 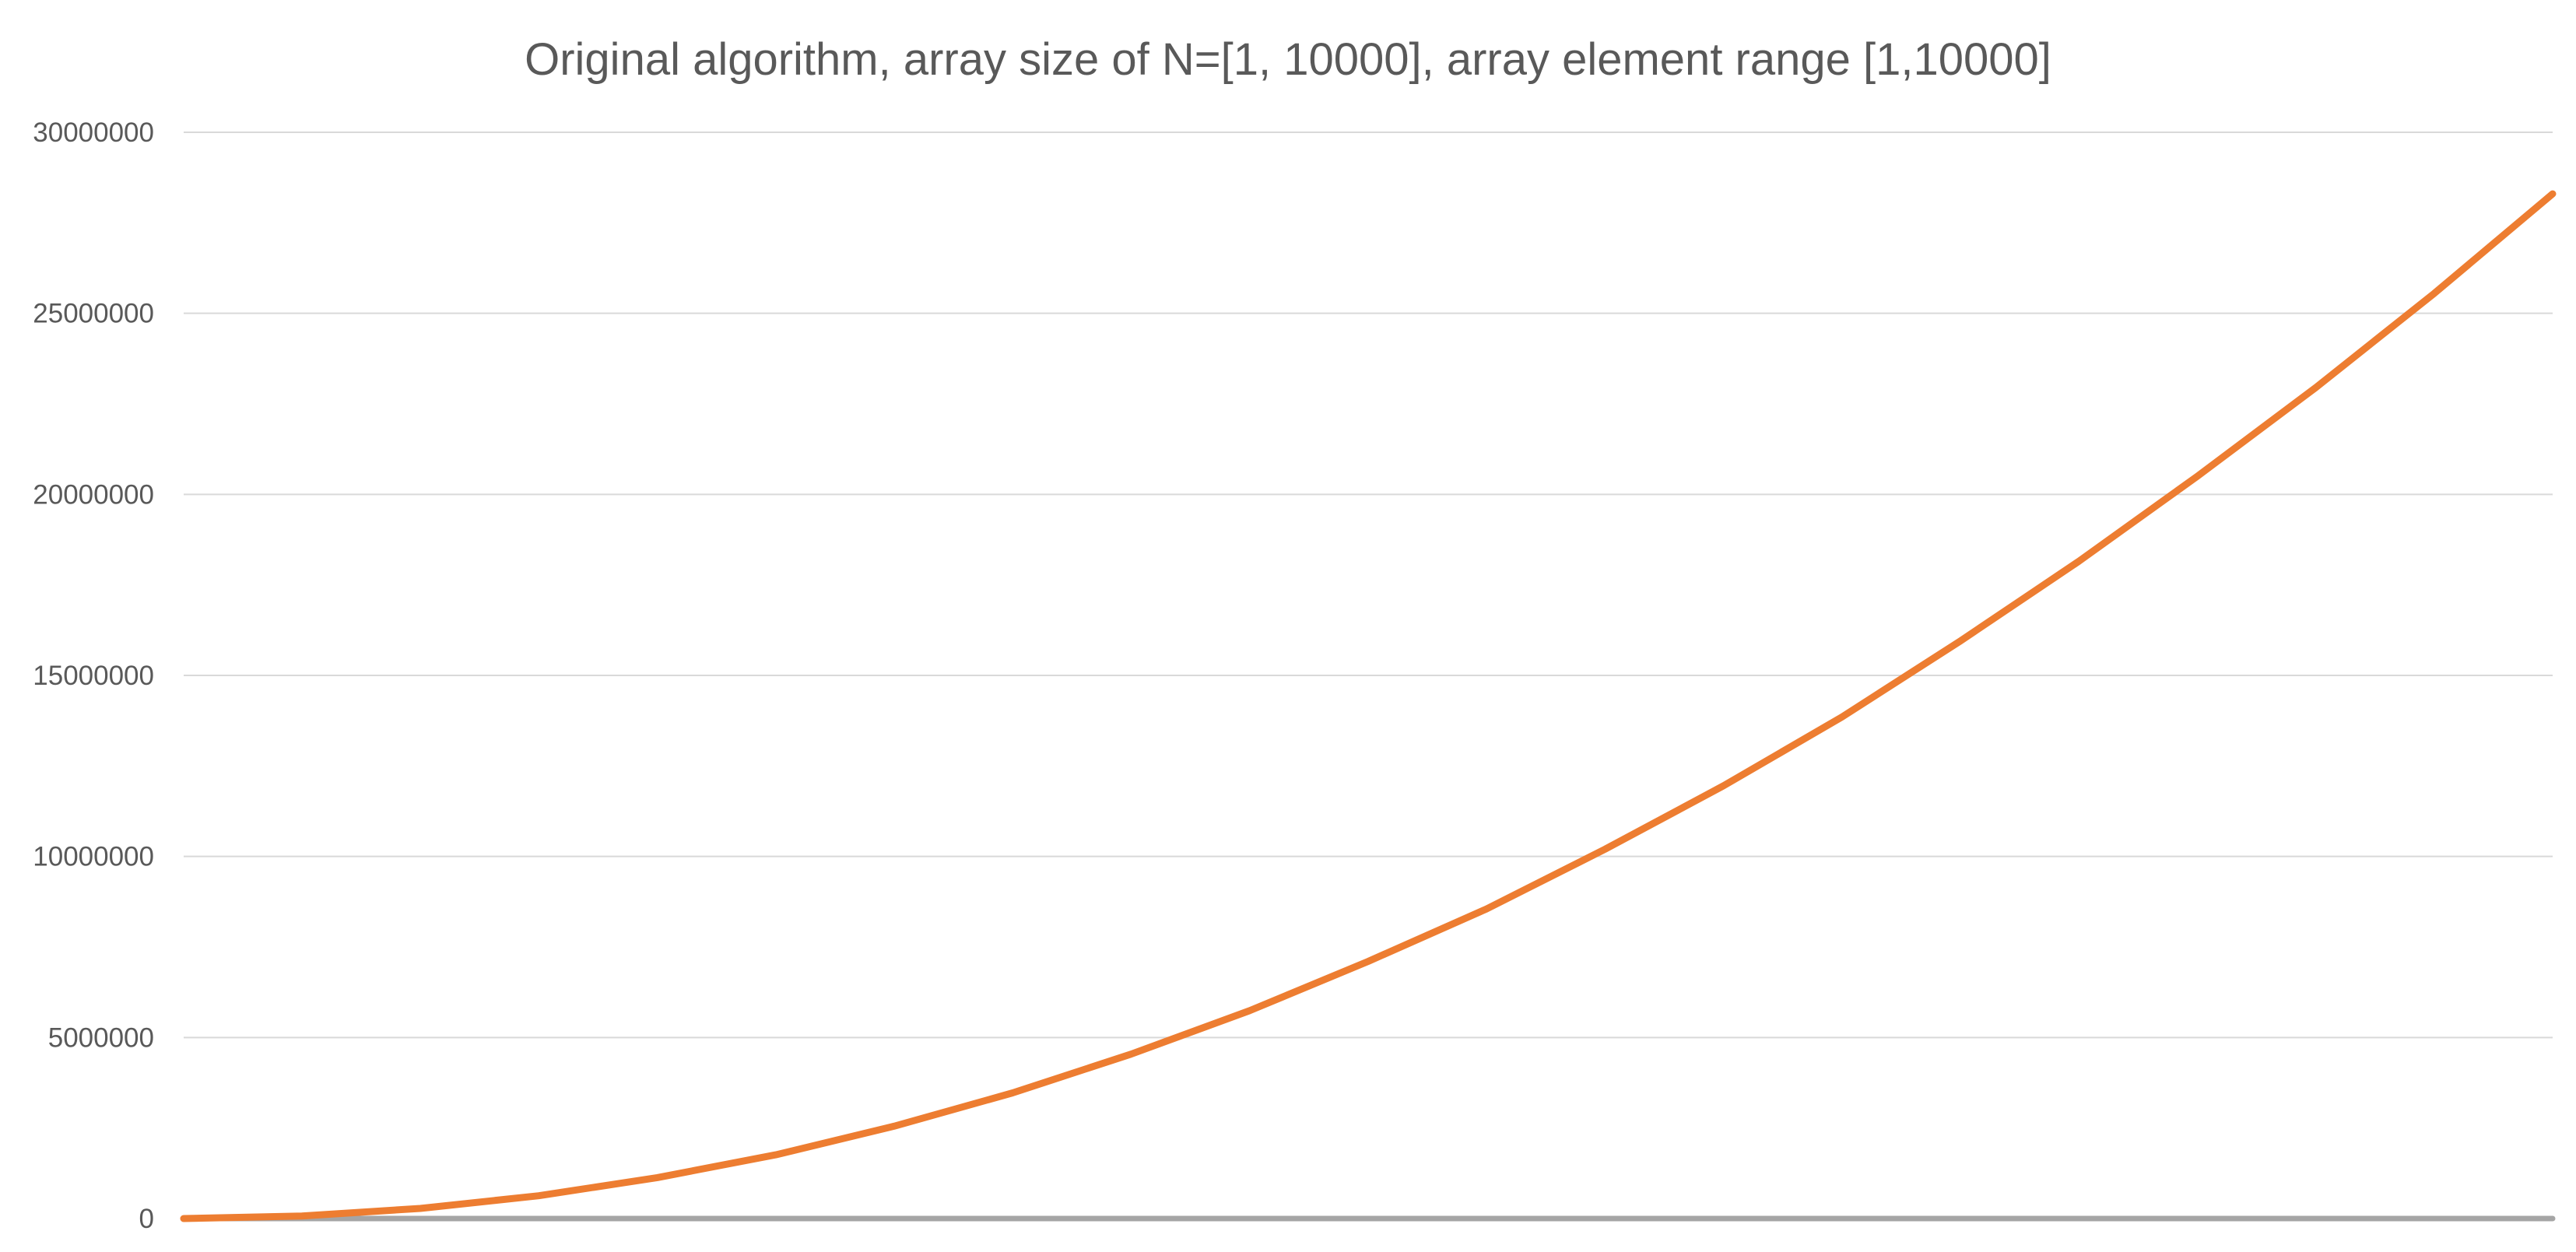 I want to click on y-tick-label: 15000000, so click(x=94, y=676).